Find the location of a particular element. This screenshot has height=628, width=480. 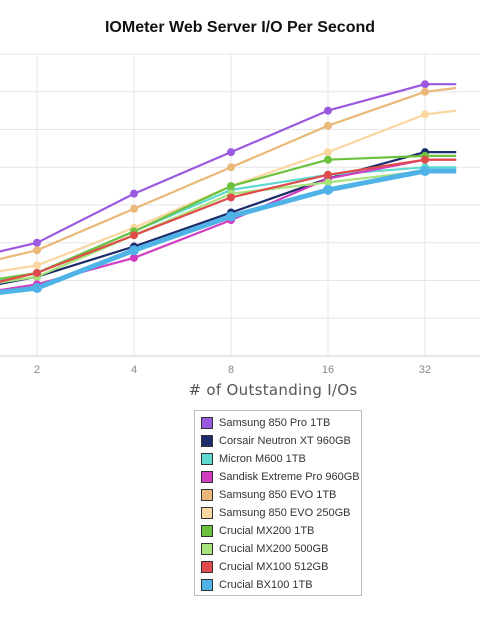

legend-item: Samsung 850 Pro 1TB is located at coordinates (278, 423).